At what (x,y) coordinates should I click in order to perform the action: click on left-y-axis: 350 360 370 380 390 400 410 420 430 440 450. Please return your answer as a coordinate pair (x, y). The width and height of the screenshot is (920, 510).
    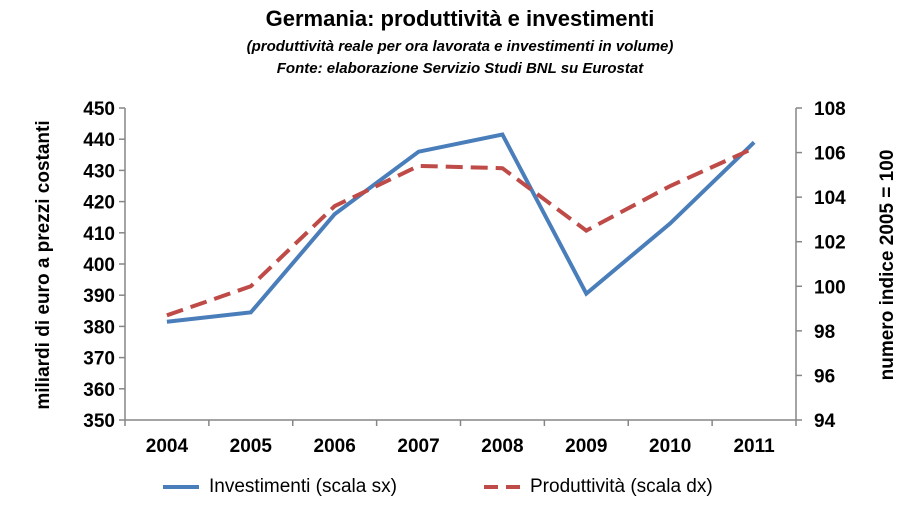
    Looking at the image, I should click on (104, 265).